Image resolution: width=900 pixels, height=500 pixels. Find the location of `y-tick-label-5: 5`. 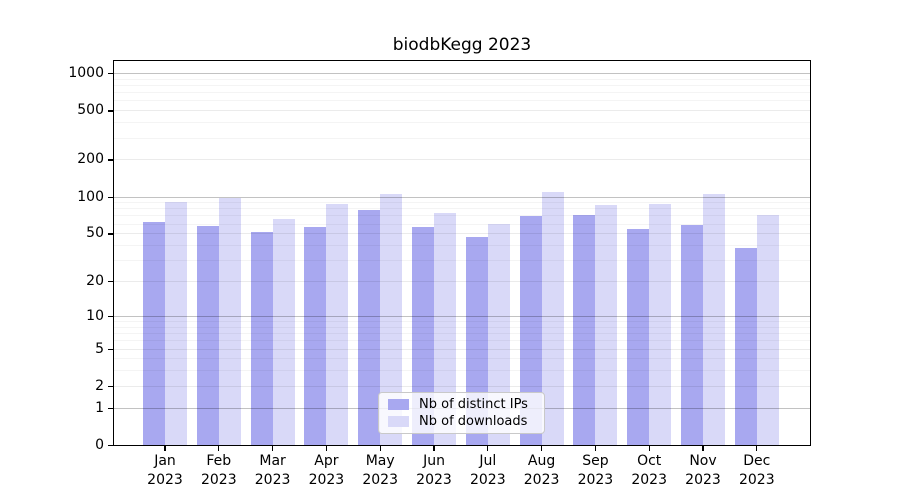

y-tick-label-5: 5 is located at coordinates (99, 348).